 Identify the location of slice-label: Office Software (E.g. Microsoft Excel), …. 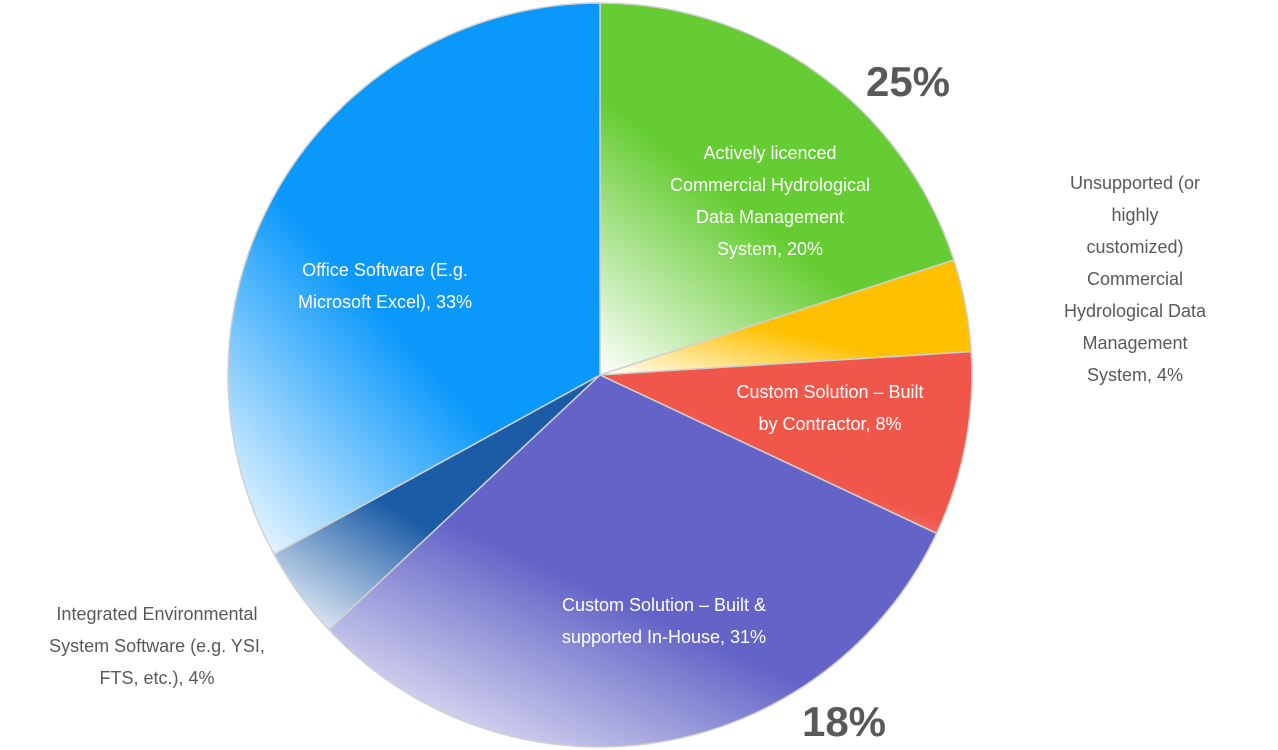
(385, 286).